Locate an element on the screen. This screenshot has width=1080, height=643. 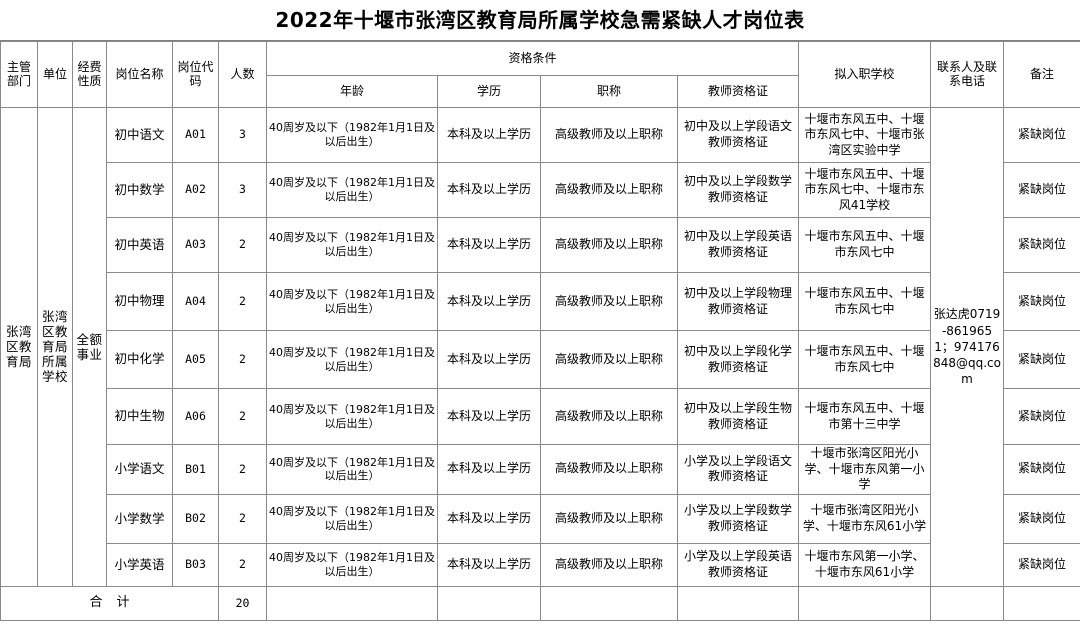
cell-job-code: A03 is located at coordinates (195, 245).